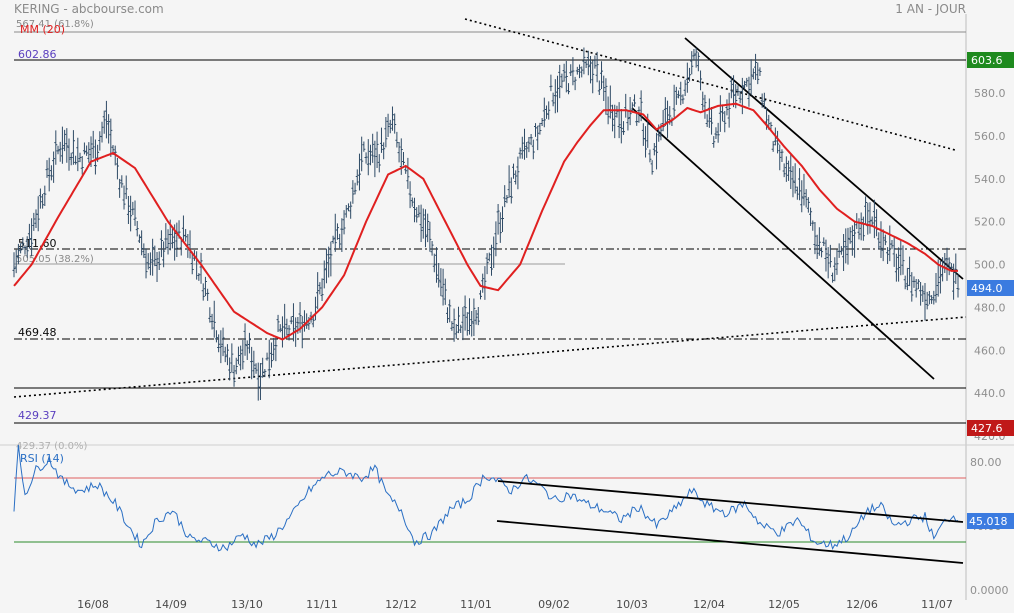 Image resolution: width=1014 pixels, height=613 pixels. Describe the element at coordinates (554, 604) in the screenshot. I see `x-tick-label: 09/02` at that location.